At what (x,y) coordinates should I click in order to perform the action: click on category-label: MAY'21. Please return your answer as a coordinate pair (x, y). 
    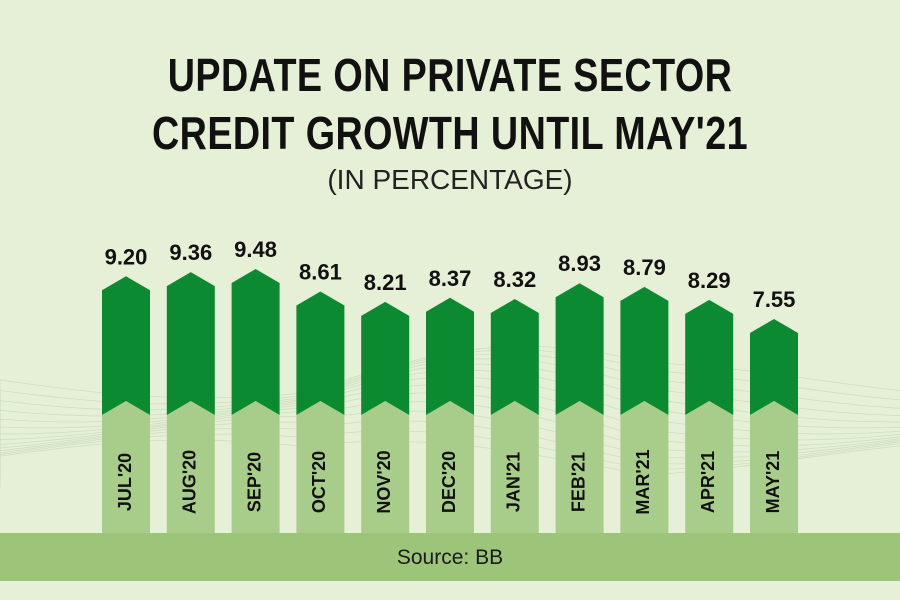
    Looking at the image, I should click on (773, 482).